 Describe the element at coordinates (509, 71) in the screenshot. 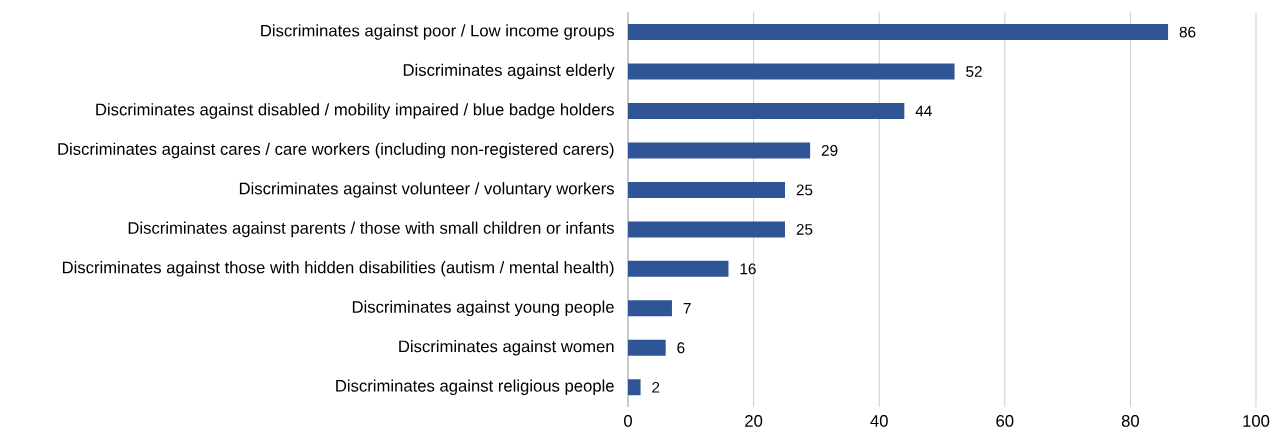

I see `y-tick-label: Discriminates against elderly` at that location.